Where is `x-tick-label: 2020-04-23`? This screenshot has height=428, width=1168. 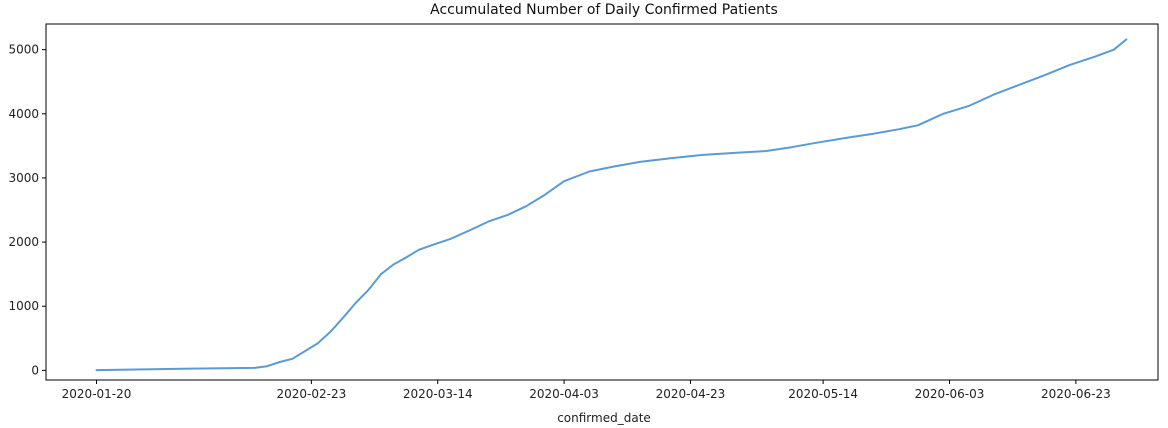
x-tick-label: 2020-04-23 is located at coordinates (691, 394).